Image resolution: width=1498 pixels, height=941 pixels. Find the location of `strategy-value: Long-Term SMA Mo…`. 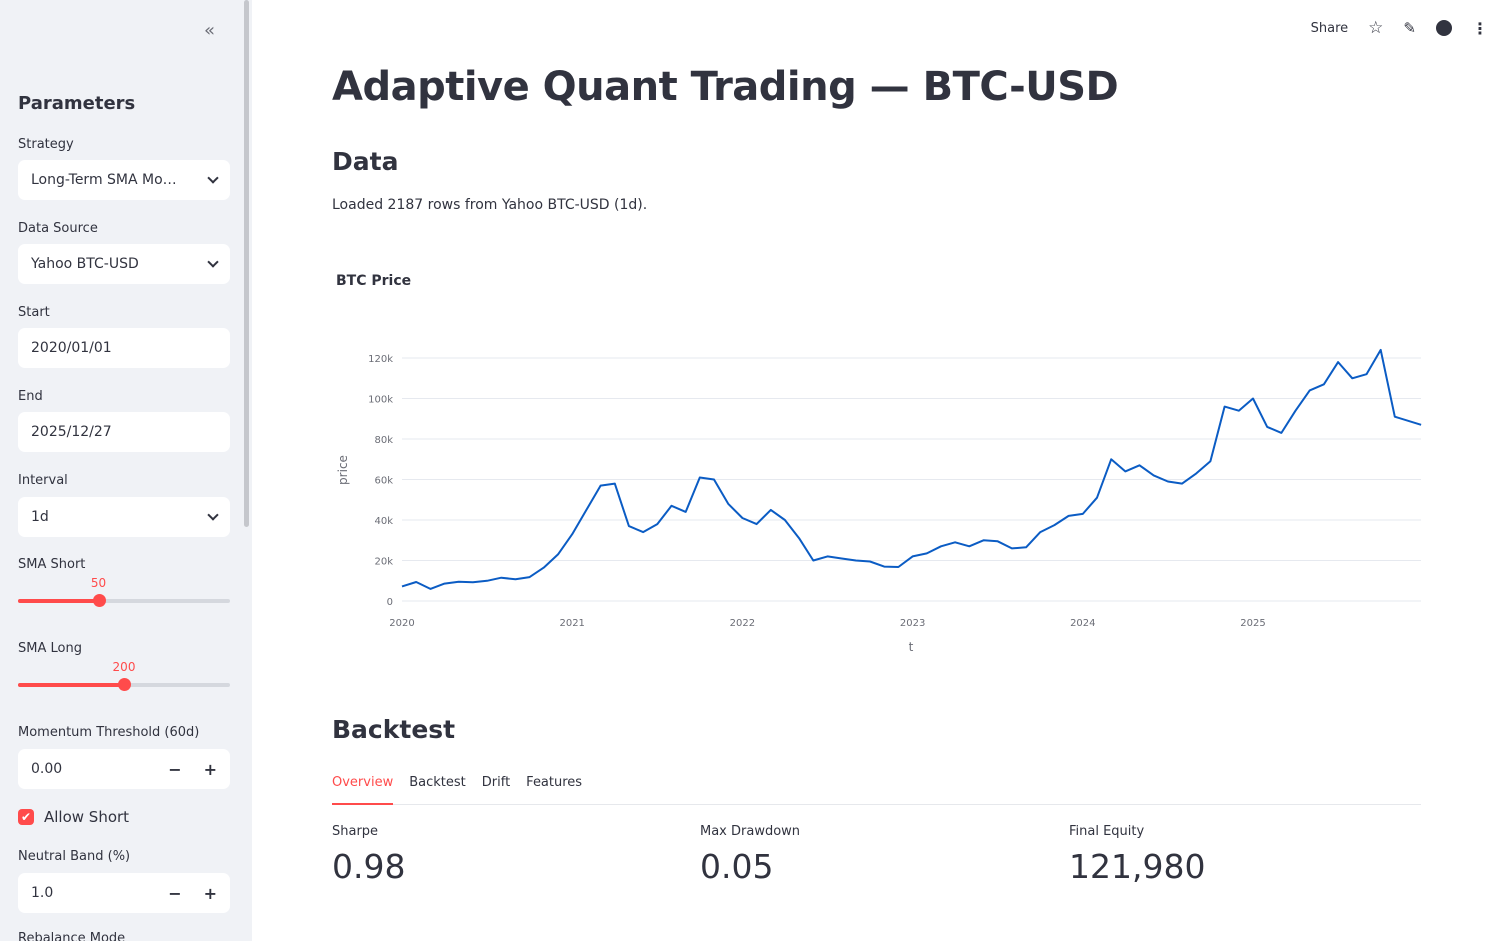

strategy-value: Long-Term SMA Mo… is located at coordinates (104, 180).